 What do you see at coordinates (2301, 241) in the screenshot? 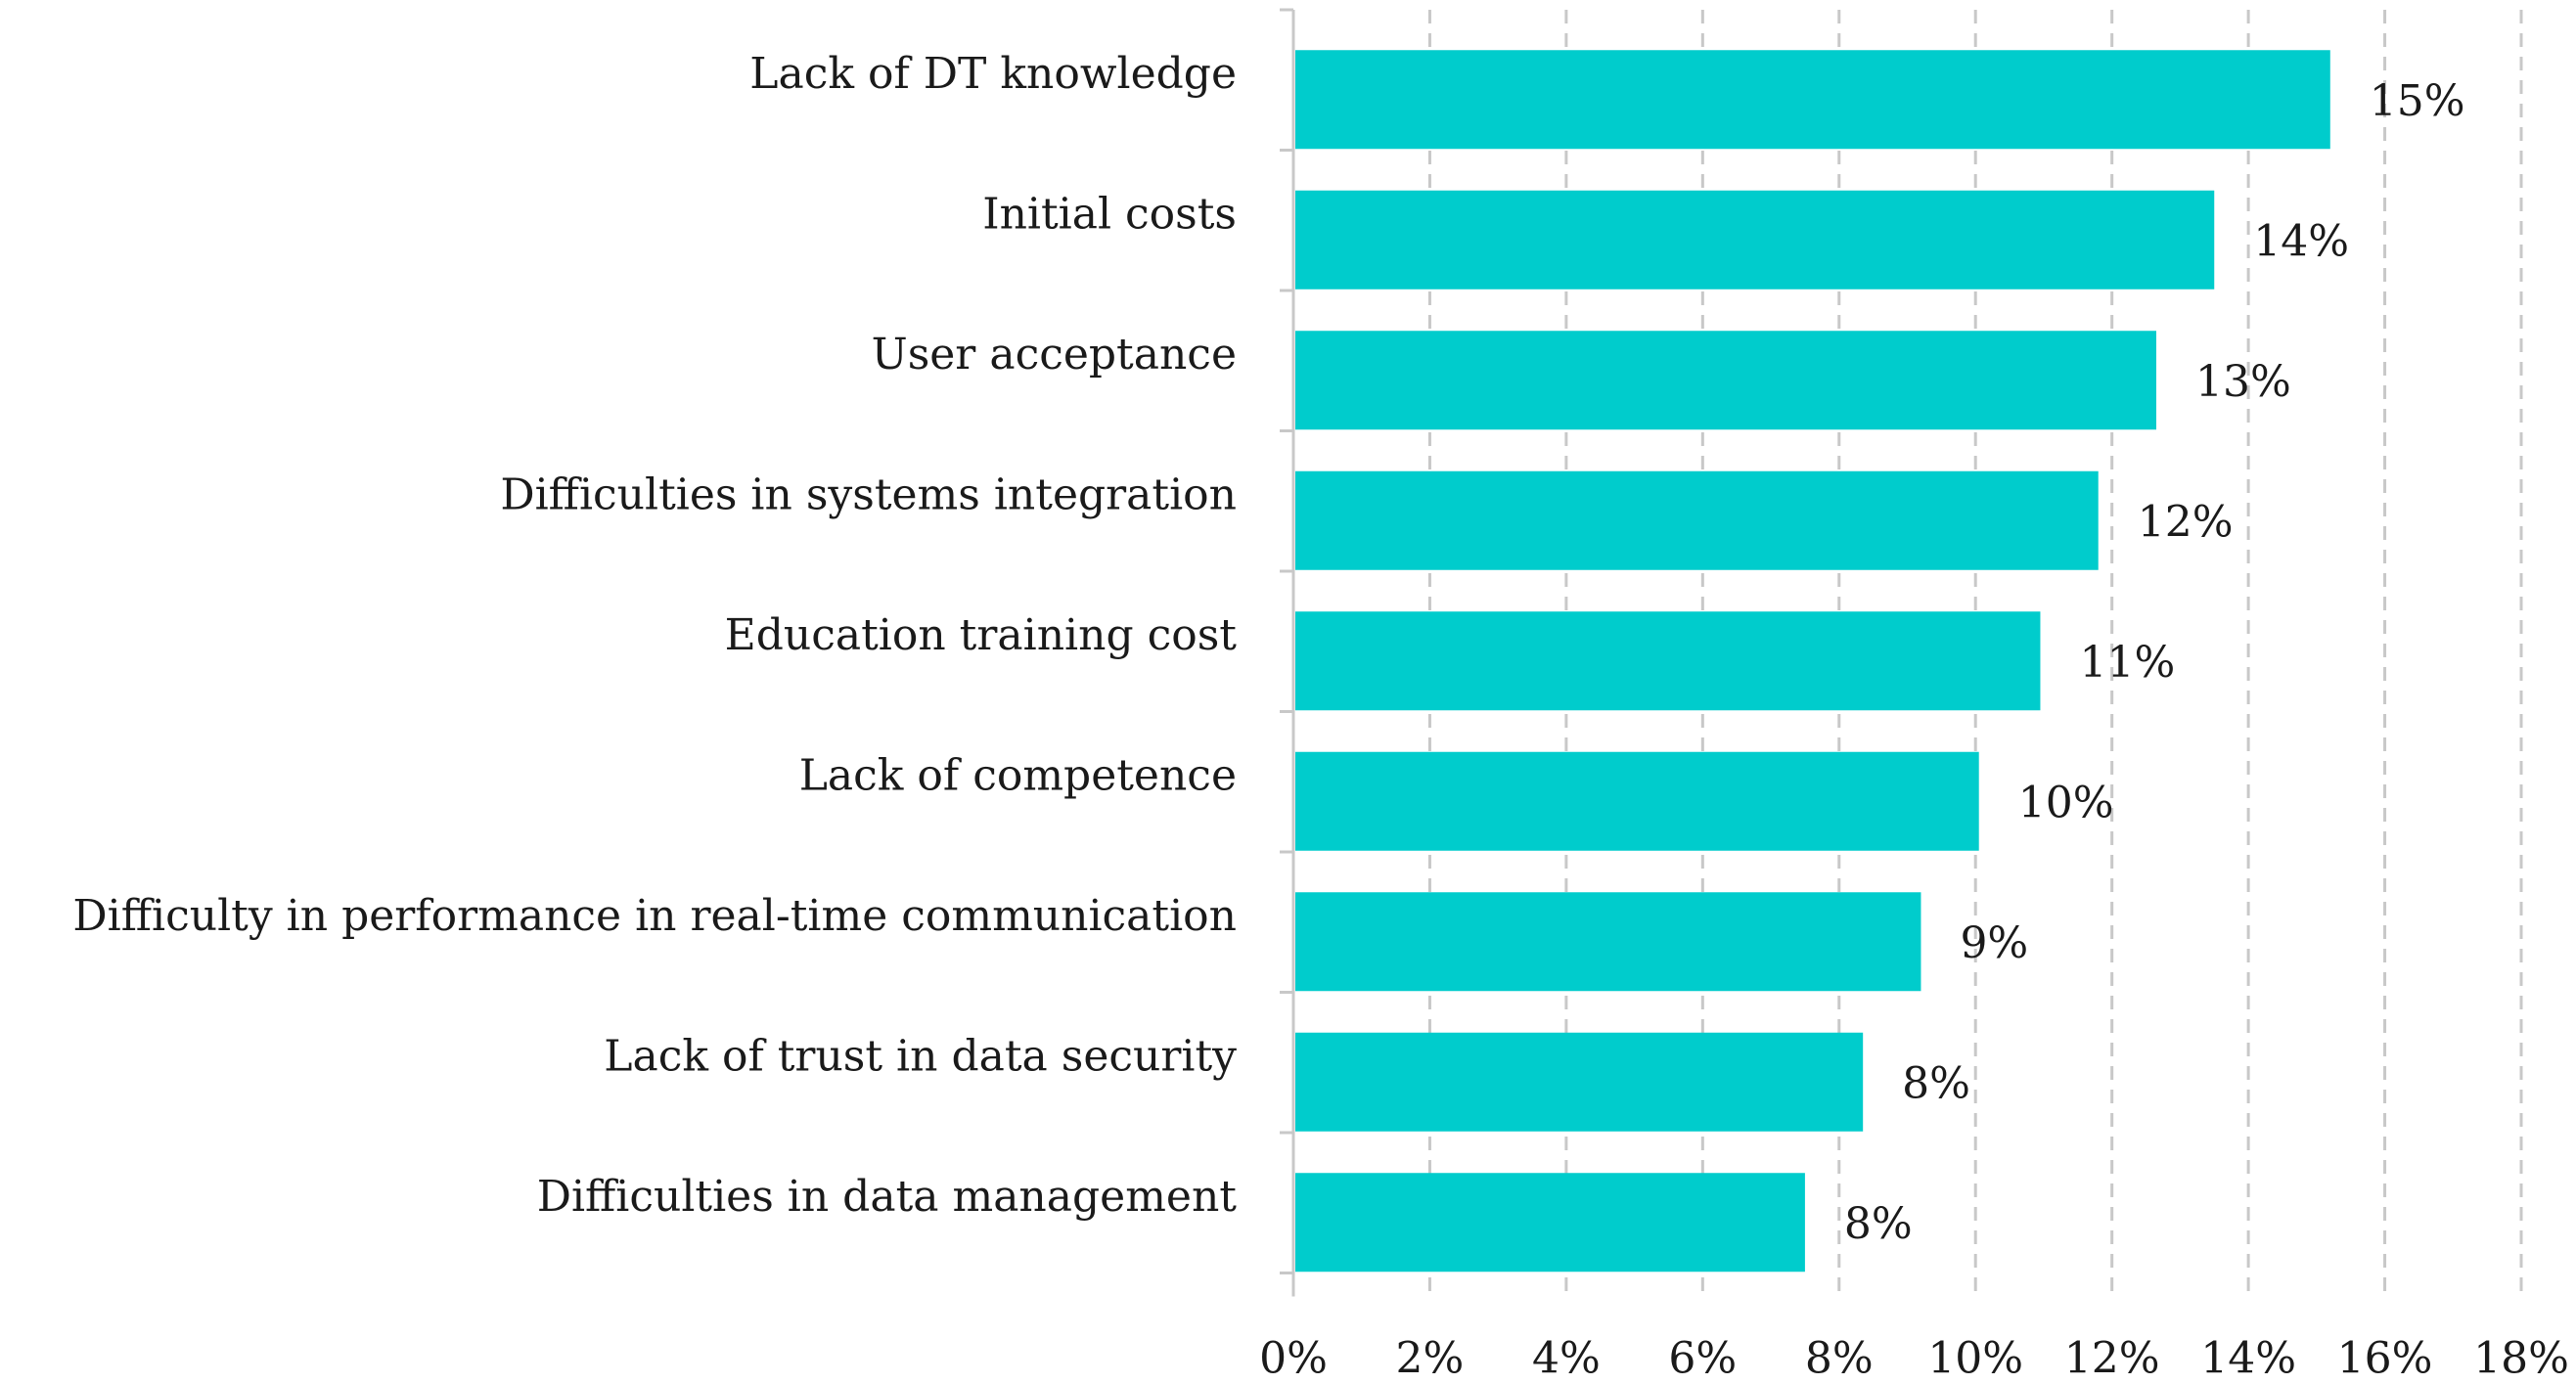
I see `data-label: 14%` at bounding box center [2301, 241].